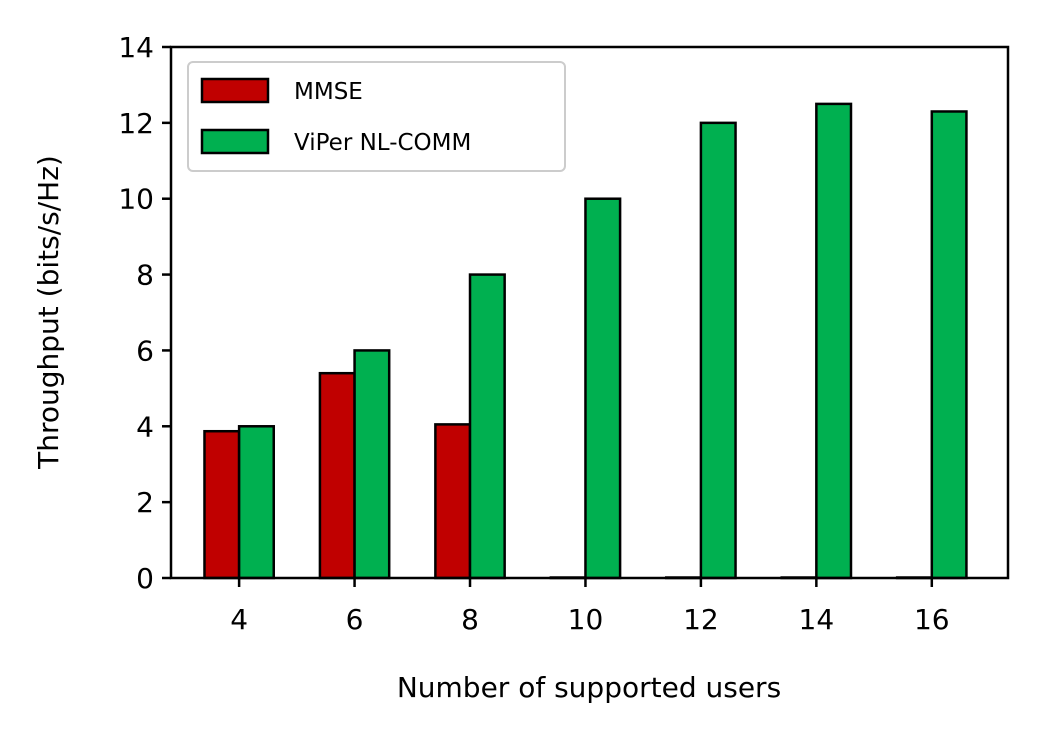  Describe the element at coordinates (145, 350) in the screenshot. I see `y-tick-label-6: 6` at that location.